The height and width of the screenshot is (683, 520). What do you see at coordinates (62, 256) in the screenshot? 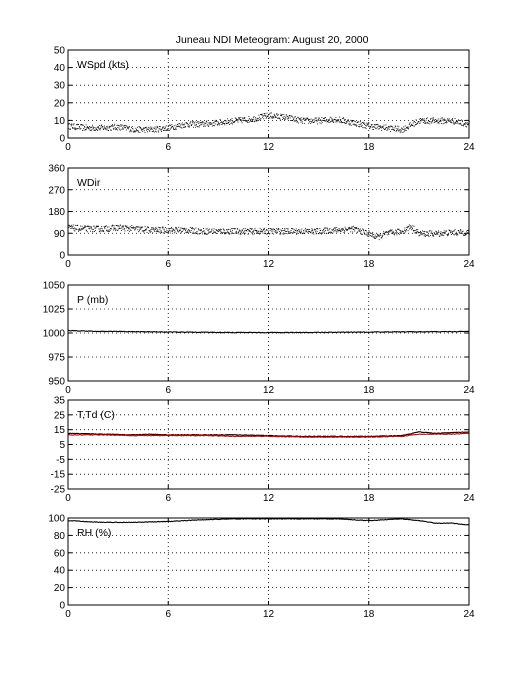
I see `y-tick-label: 0` at bounding box center [62, 256].